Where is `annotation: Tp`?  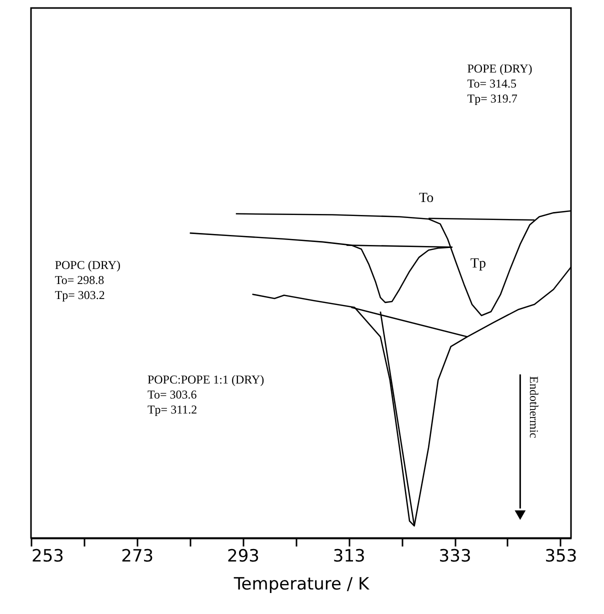 annotation: Tp is located at coordinates (478, 264).